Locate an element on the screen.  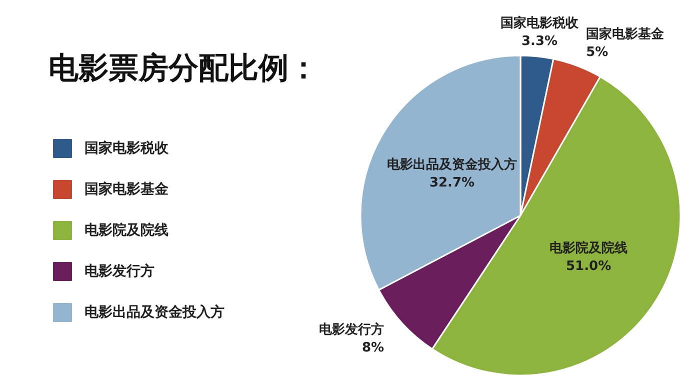
slice-label: 国家电影税收 is located at coordinates (540, 22).